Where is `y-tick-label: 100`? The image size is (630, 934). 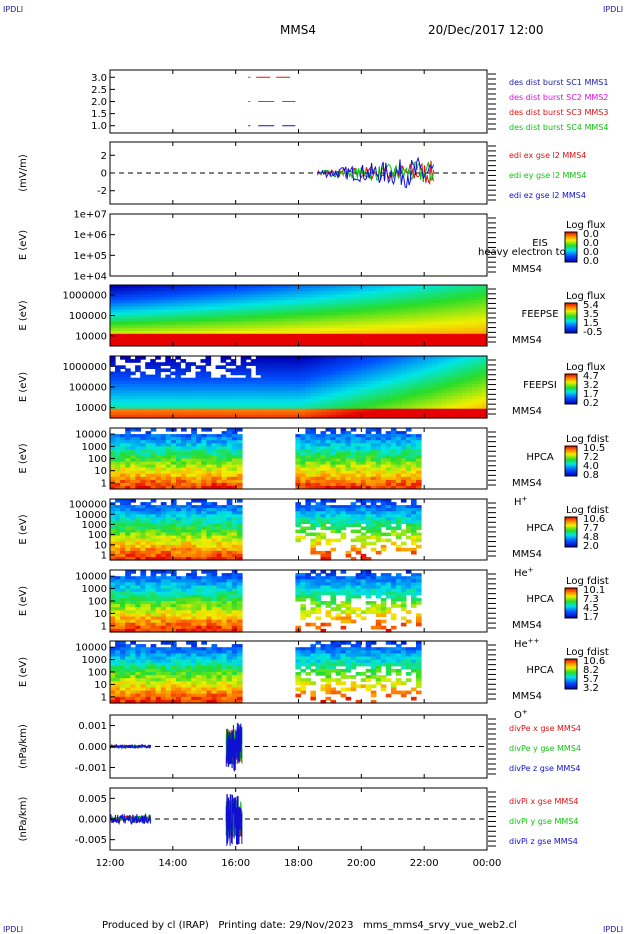
y-tick-label: 100 is located at coordinates (97, 535).